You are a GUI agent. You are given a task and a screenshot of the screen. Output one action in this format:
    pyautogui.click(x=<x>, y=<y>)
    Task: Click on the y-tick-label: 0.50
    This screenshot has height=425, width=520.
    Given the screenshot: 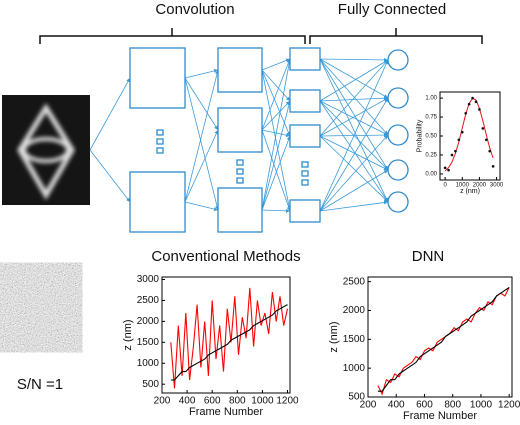 What is the action you would take?
    pyautogui.click(x=431, y=137)
    